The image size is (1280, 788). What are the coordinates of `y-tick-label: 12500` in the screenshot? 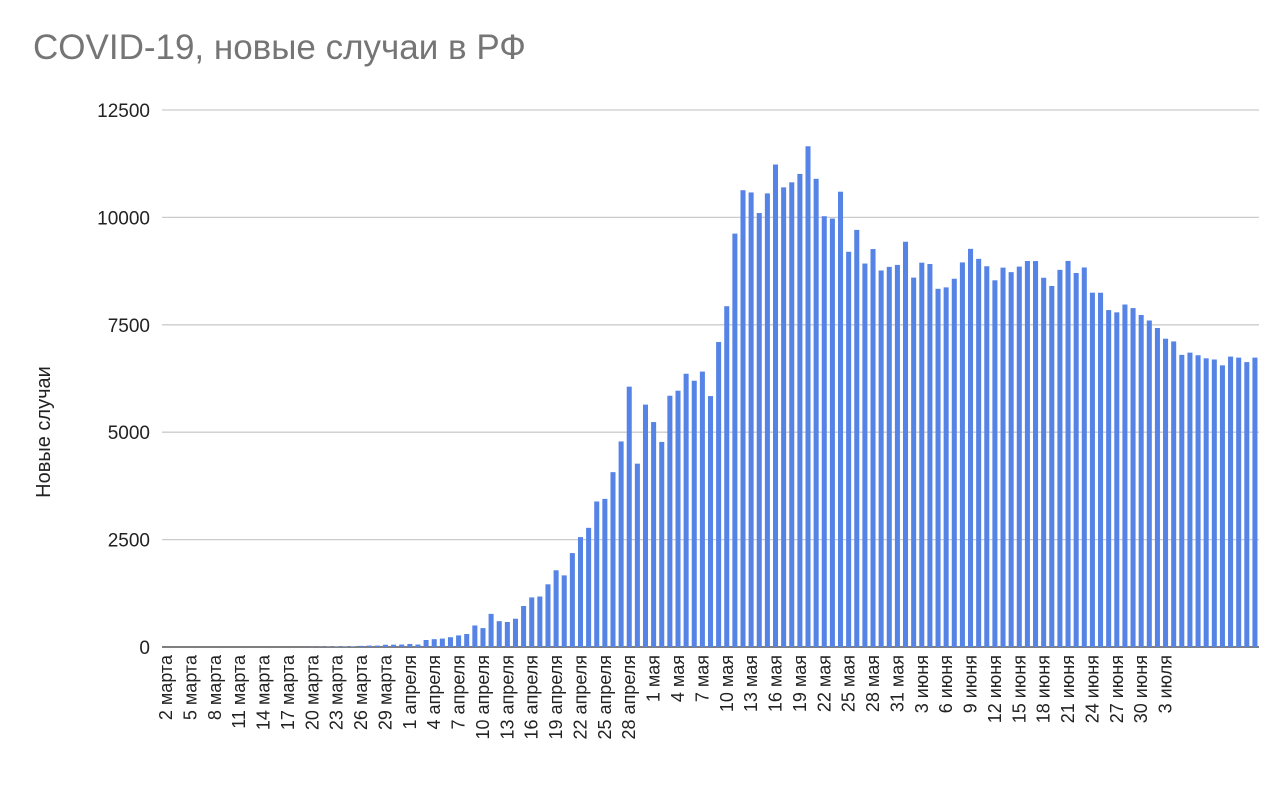 It's located at (123, 111).